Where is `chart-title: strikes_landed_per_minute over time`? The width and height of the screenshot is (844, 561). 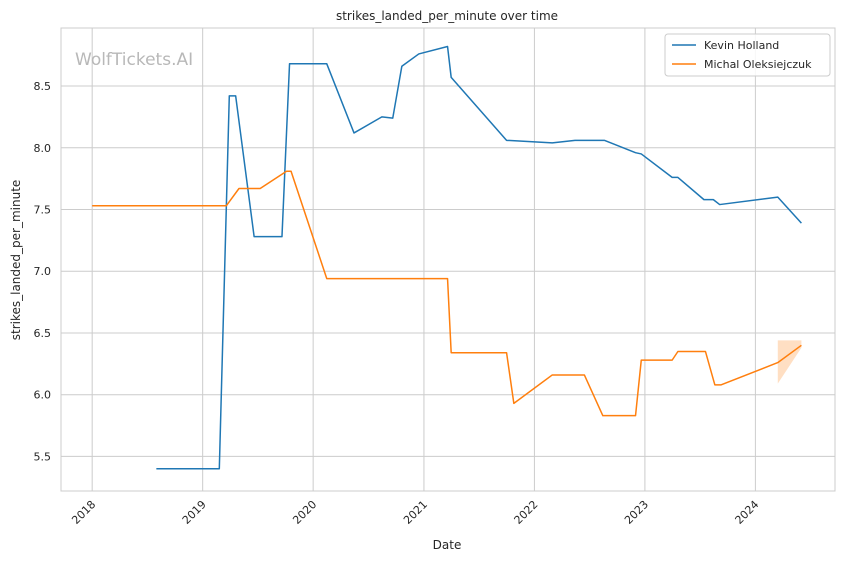
chart-title: strikes_landed_per_minute over time is located at coordinates (447, 16).